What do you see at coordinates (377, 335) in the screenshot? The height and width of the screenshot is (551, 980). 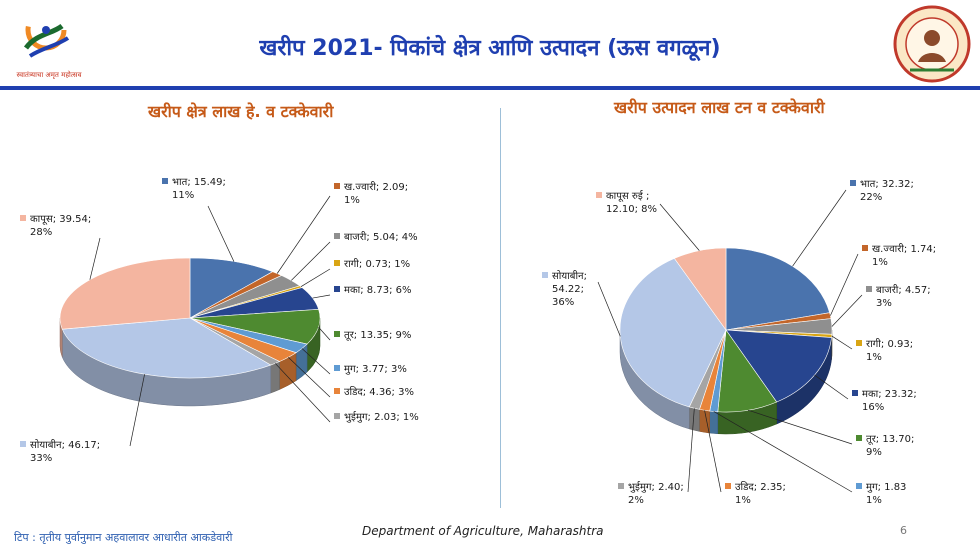 I see `data-label-1-5-0: तूर; 13.35; 9%` at bounding box center [377, 335].